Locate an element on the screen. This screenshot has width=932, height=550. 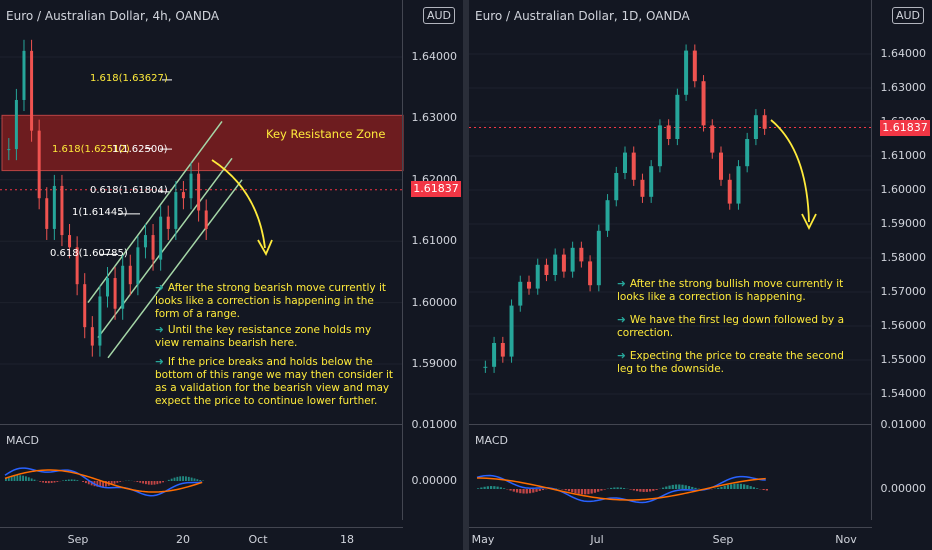
price-tick-label: 1.59000 is located at coordinates (434, 363).